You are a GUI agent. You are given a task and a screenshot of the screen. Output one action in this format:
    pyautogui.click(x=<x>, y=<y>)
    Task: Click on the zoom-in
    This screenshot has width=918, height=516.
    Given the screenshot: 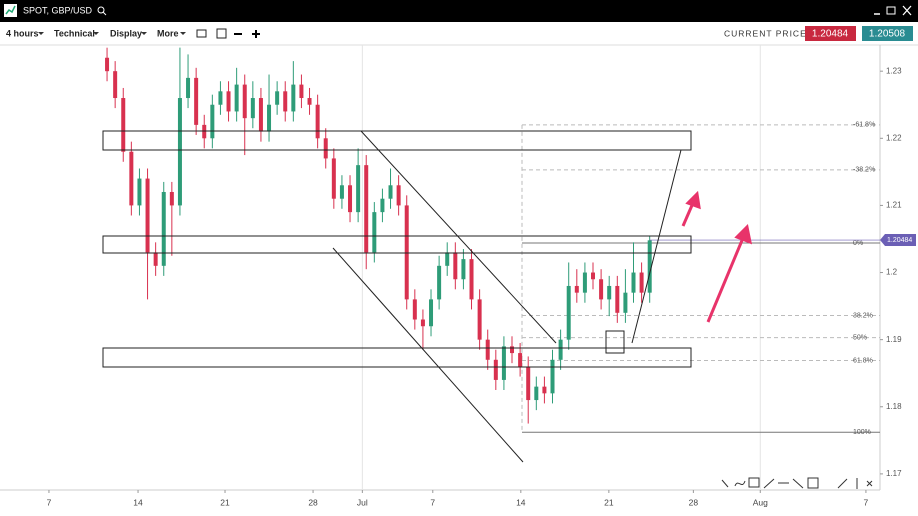 What is the action you would take?
    pyautogui.click(x=256, y=34)
    